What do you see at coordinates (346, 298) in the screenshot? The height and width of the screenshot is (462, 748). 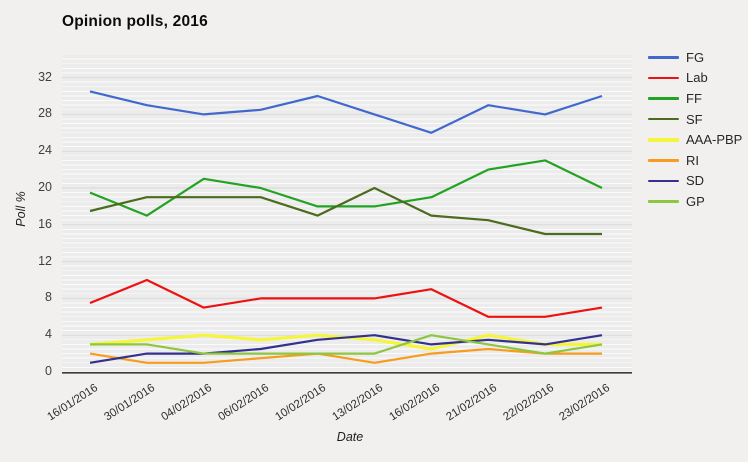 I see `series-line-Lab` at bounding box center [346, 298].